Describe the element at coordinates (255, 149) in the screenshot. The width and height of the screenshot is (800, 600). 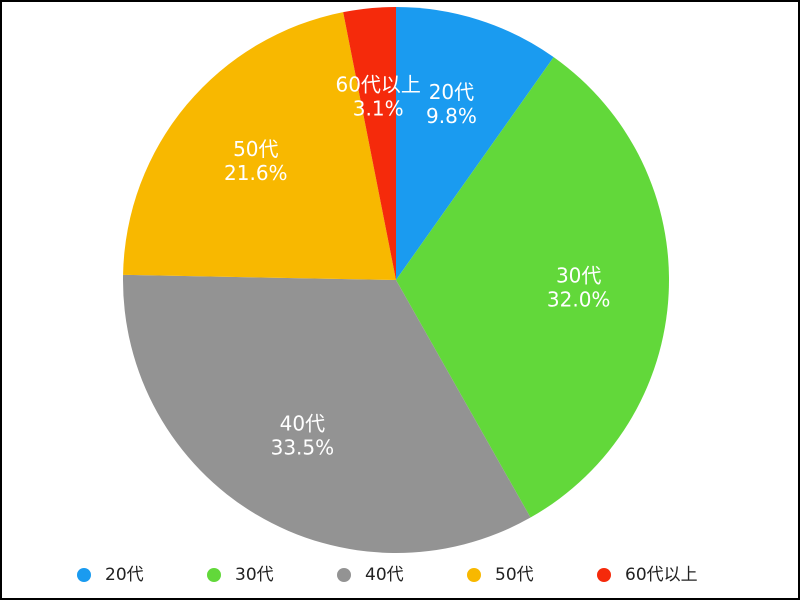
I see `slice-category-label: 50代` at that location.